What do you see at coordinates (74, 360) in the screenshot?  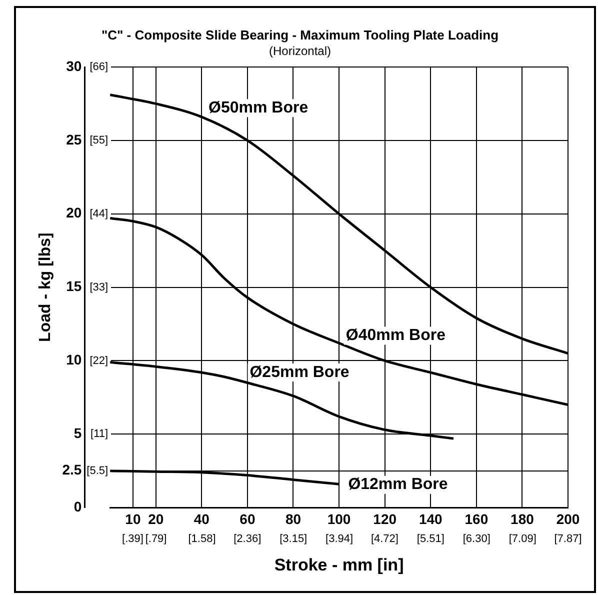 I see `y-tick-label: 10` at bounding box center [74, 360].